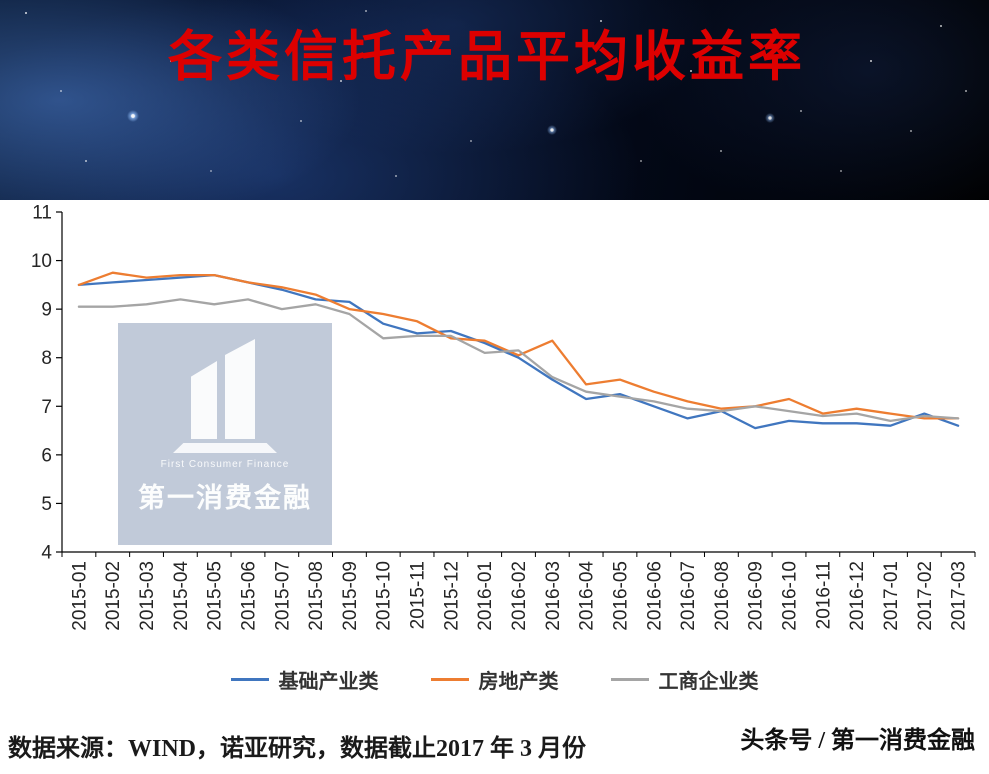 The height and width of the screenshot is (774, 989). What do you see at coordinates (519, 596) in the screenshot?
I see `x-tick-label: 2016-02` at bounding box center [519, 596].